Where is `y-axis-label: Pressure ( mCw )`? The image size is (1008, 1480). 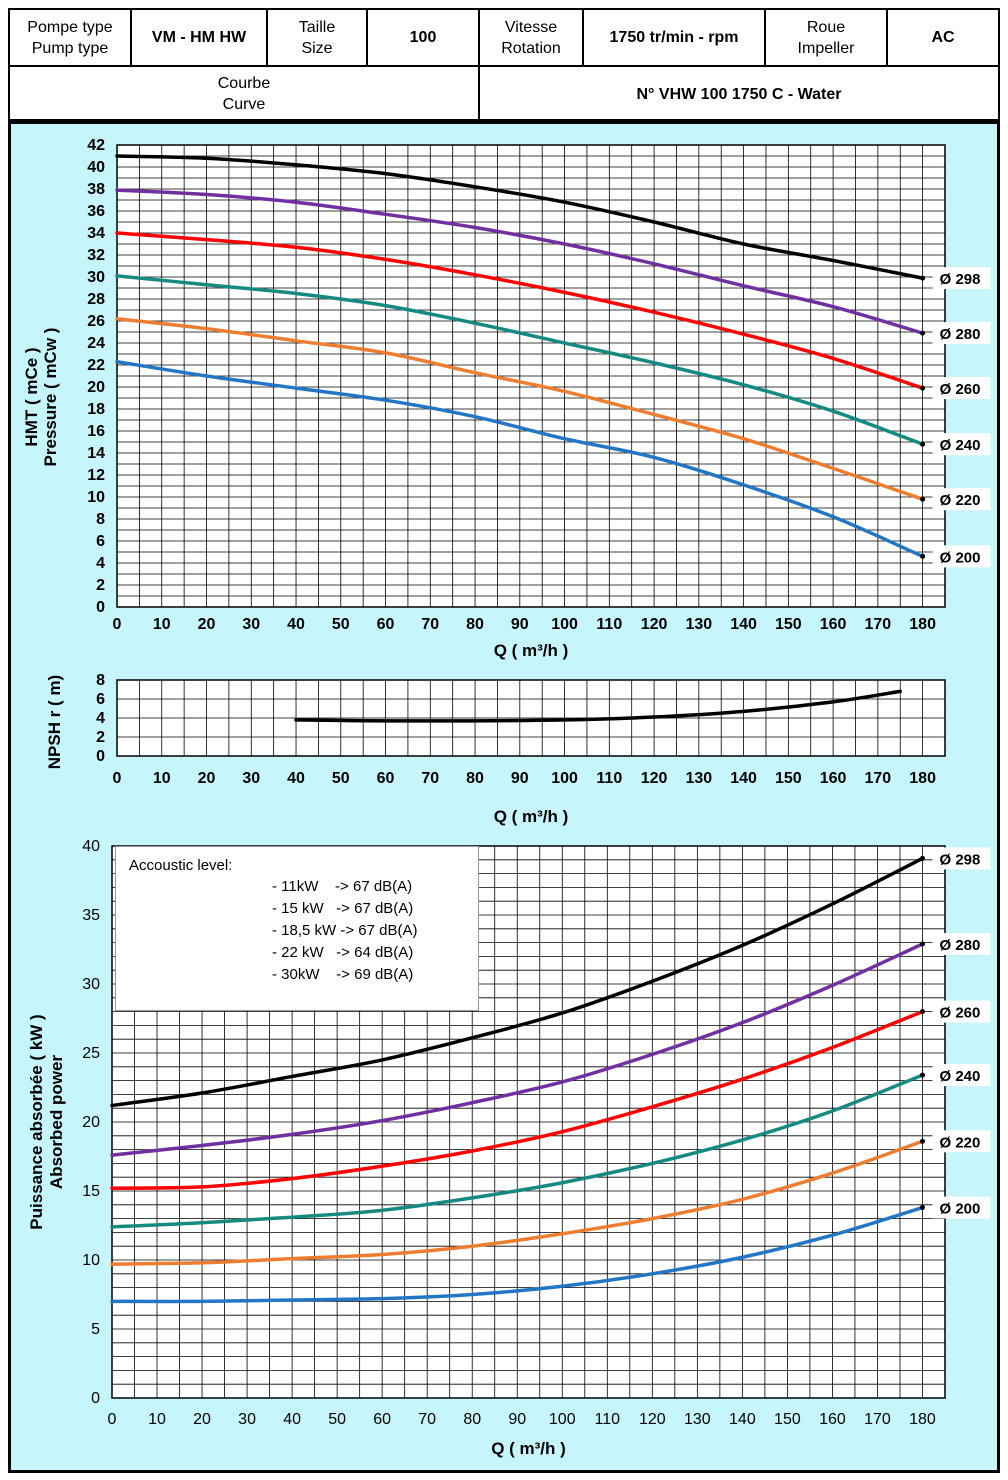 y-axis-label: Pressure ( mCw ) is located at coordinates (50, 397).